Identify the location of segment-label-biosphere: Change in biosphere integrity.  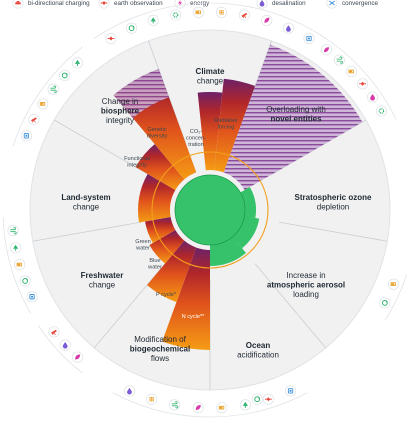
(120, 111).